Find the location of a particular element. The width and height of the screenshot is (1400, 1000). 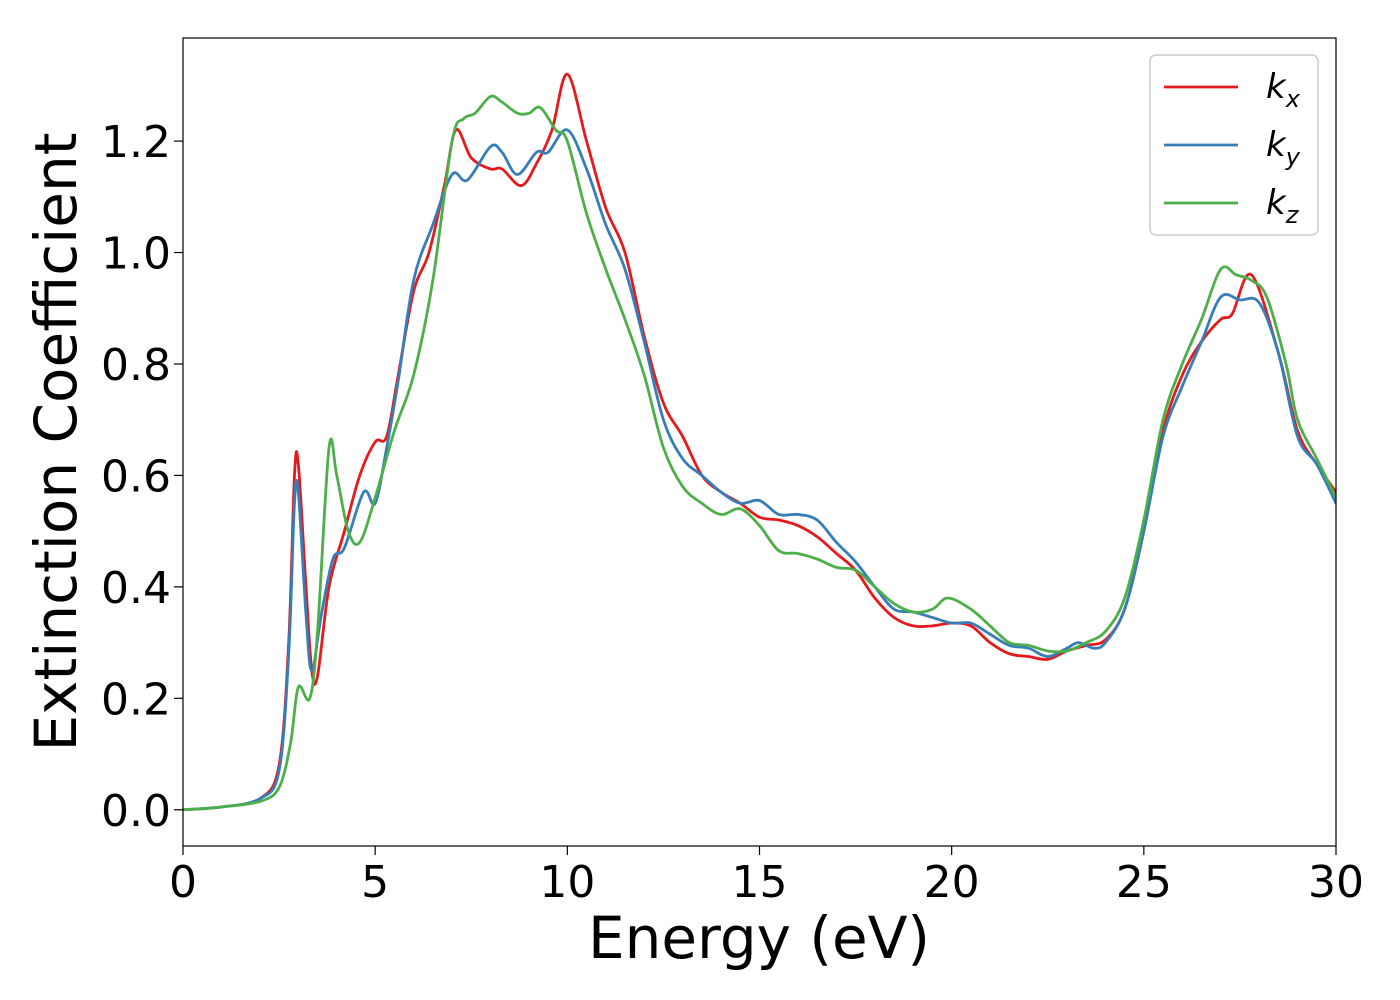

x-axis-title: Energy (eV) is located at coordinates (759, 938).